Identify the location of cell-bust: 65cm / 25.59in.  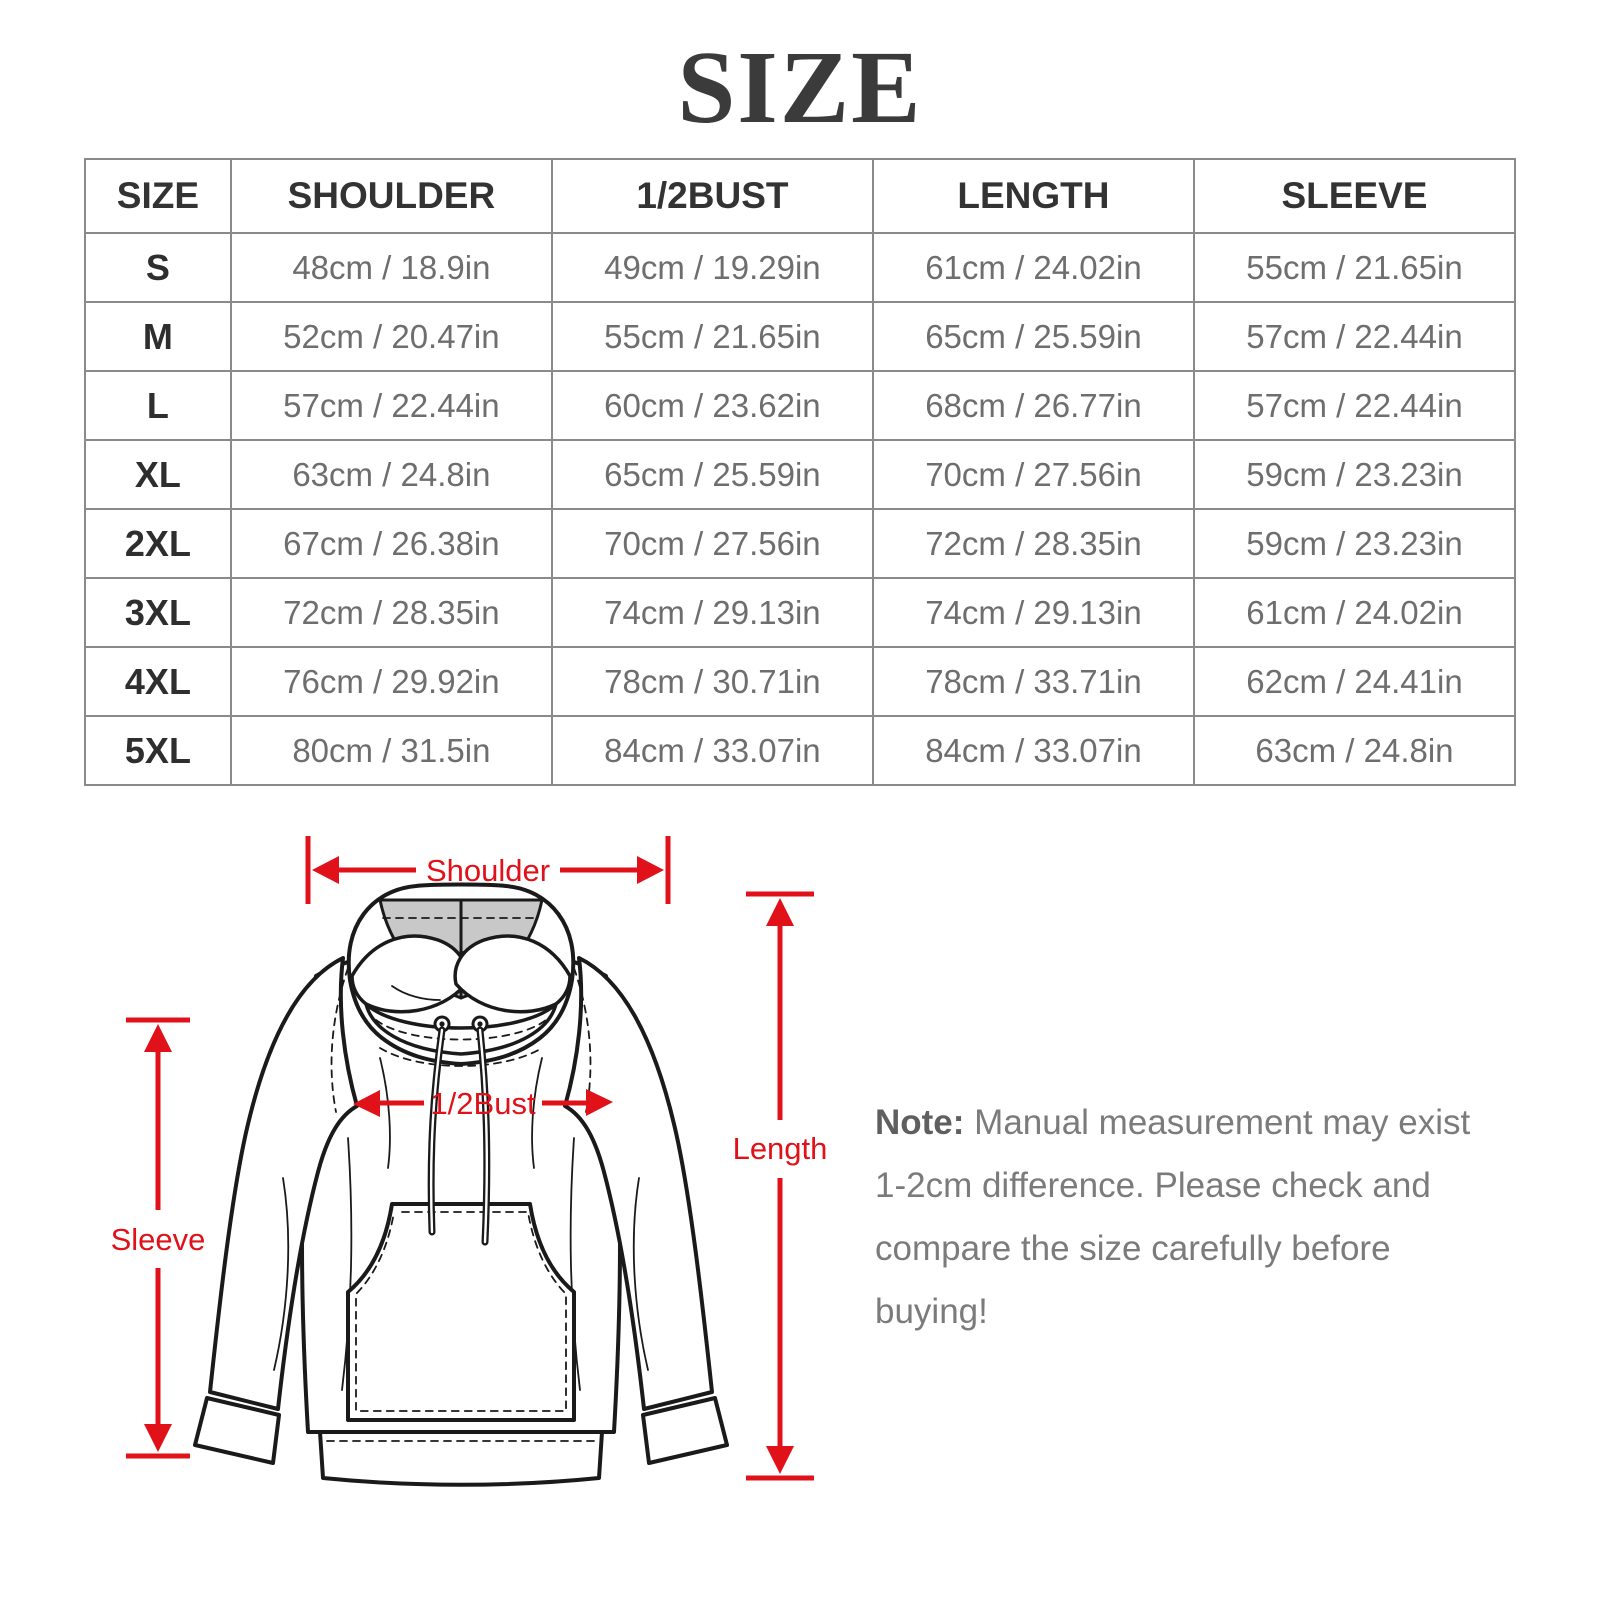
(712, 474).